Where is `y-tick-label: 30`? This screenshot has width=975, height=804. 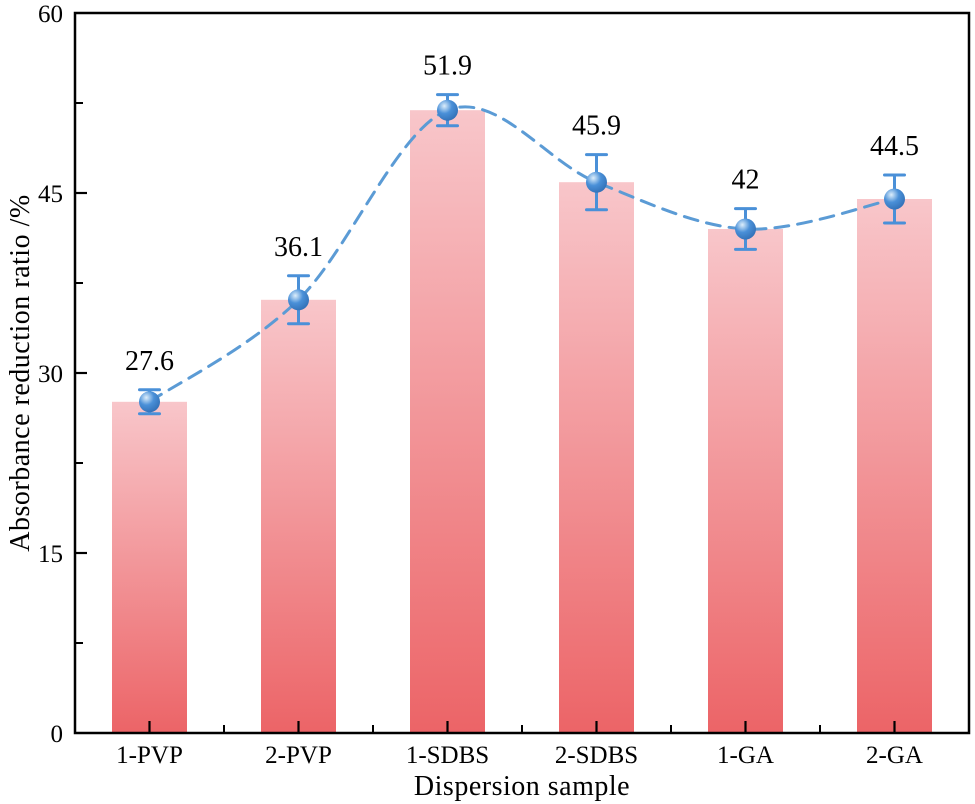
y-tick-label: 30 is located at coordinates (50, 374).